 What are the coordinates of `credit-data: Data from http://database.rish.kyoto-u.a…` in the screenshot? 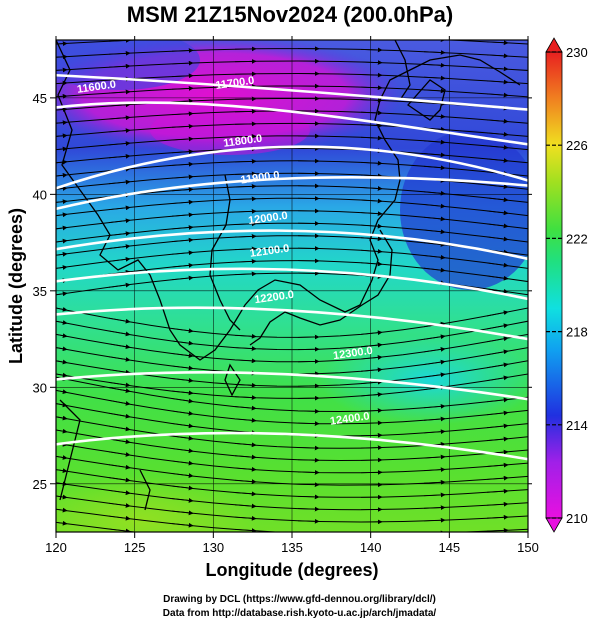 It's located at (299, 613).